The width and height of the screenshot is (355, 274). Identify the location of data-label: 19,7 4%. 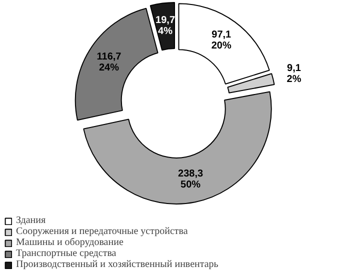
(166, 26).